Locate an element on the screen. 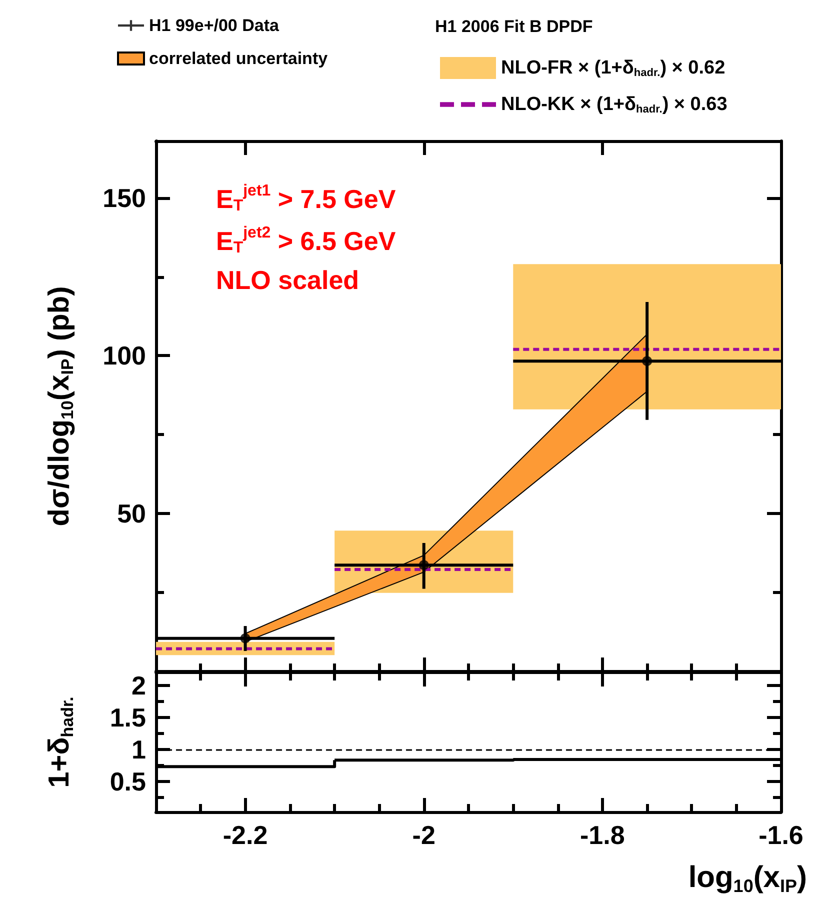 The height and width of the screenshot is (899, 819). y-axis-title: 1+δhadr. is located at coordinates (60, 742).